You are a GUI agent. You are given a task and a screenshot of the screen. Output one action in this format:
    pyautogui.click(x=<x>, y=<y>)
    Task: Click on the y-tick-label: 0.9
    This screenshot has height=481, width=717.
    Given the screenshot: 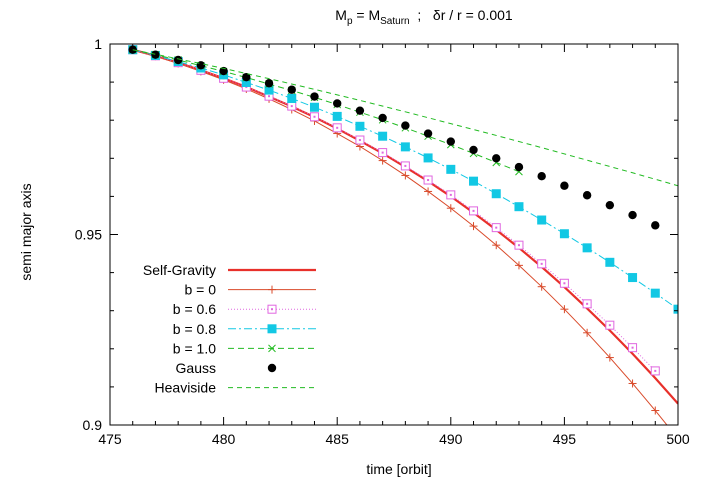 What is the action you would take?
    pyautogui.click(x=93, y=425)
    